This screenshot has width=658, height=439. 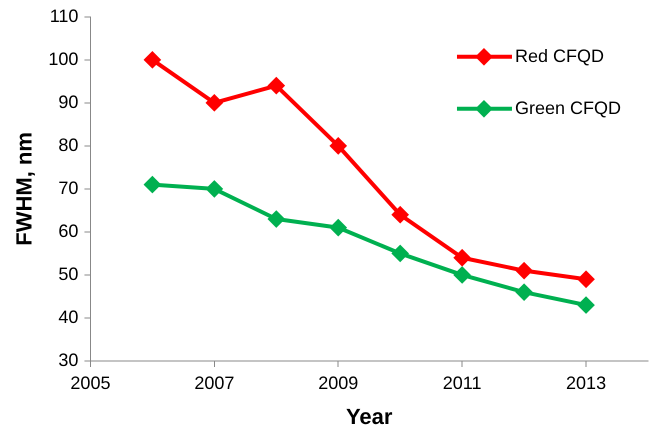 What do you see at coordinates (369, 416) in the screenshot?
I see `x-axis-title: Year` at bounding box center [369, 416].